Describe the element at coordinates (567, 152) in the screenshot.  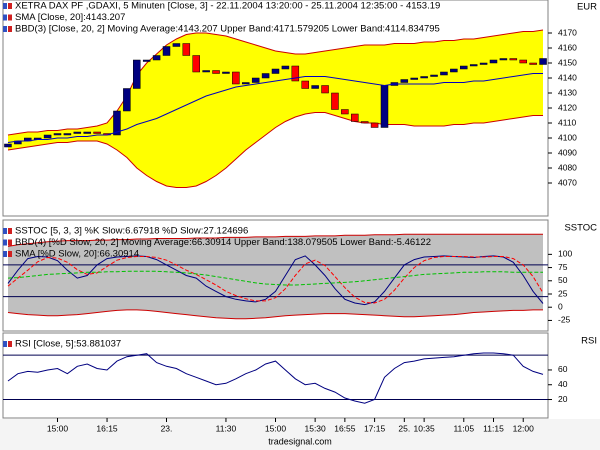
I see `y-tick-label: 4090` at that location.